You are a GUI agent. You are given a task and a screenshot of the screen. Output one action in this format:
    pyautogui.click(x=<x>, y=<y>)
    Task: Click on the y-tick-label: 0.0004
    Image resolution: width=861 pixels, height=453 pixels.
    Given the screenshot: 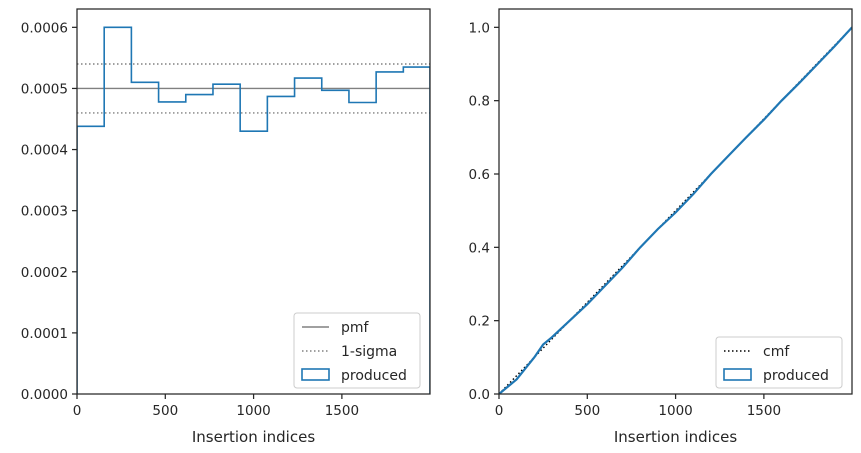 What is the action you would take?
    pyautogui.click(x=44, y=151)
    